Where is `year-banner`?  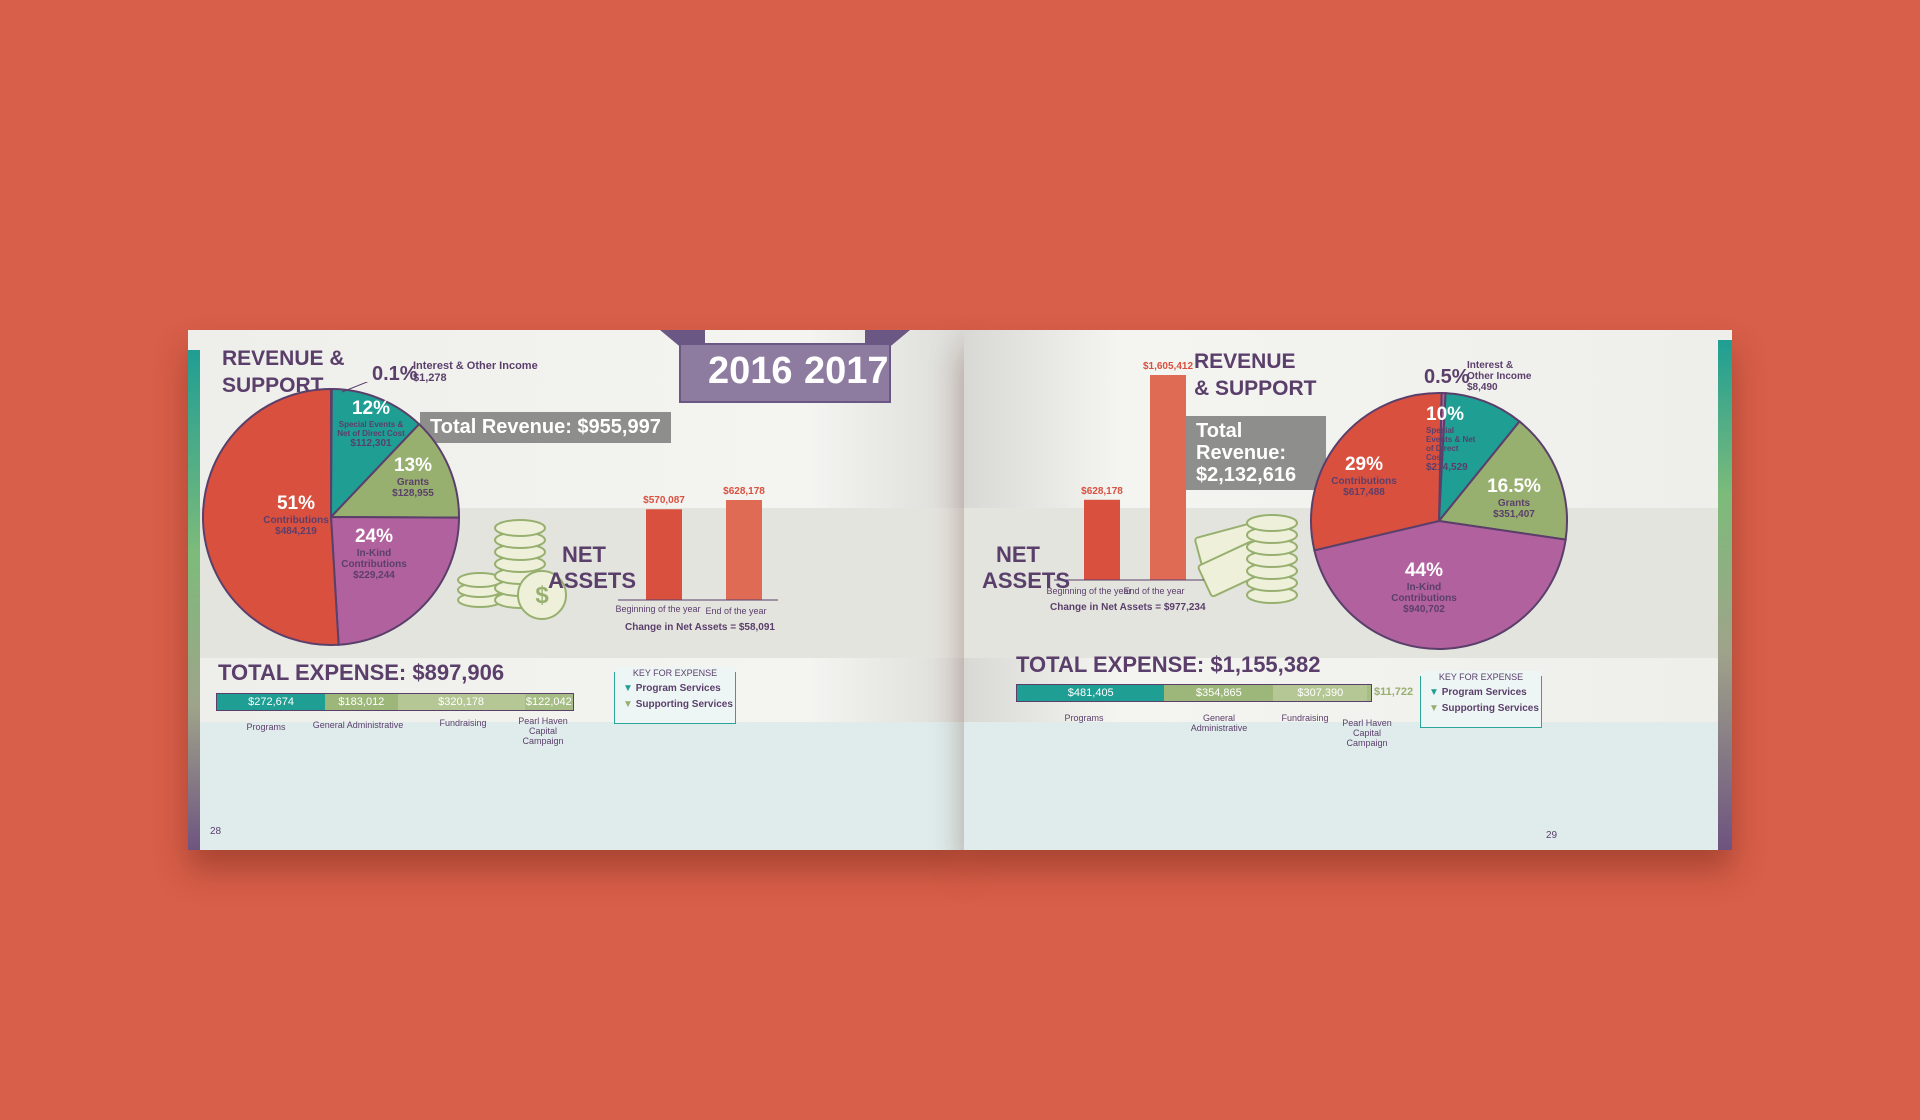
year-banner is located at coordinates (785, 366).